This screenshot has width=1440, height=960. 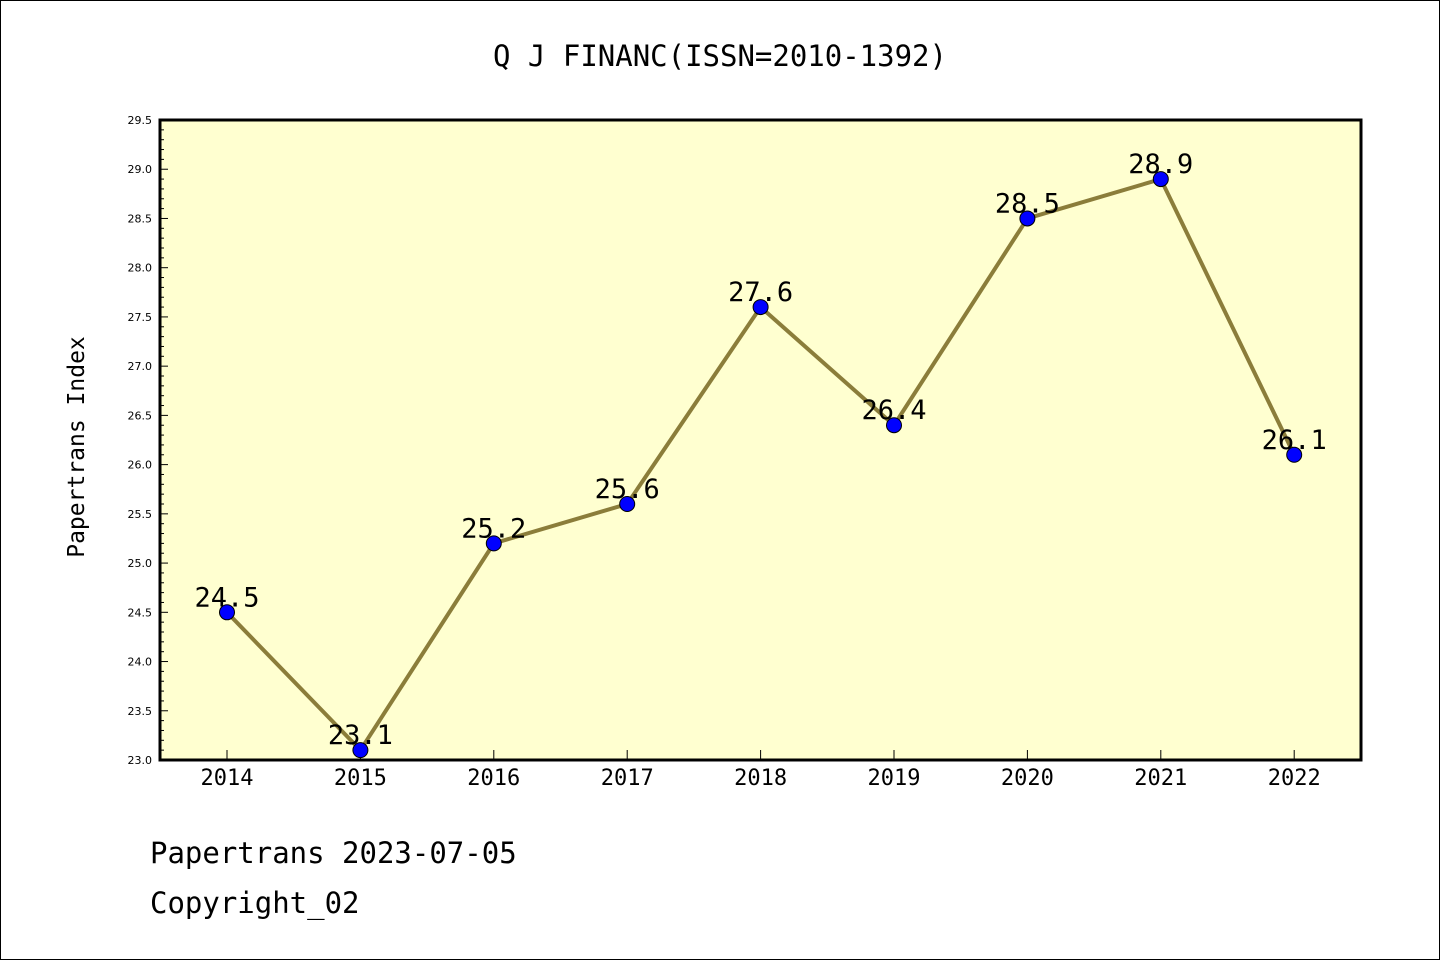 I want to click on y-tick-label: 26.5, so click(x=140, y=415).